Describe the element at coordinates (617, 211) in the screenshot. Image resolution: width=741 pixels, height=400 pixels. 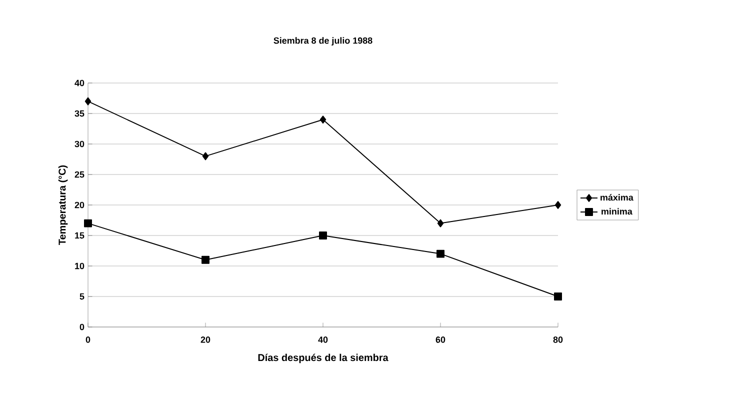
I see `legend-label: minima` at that location.